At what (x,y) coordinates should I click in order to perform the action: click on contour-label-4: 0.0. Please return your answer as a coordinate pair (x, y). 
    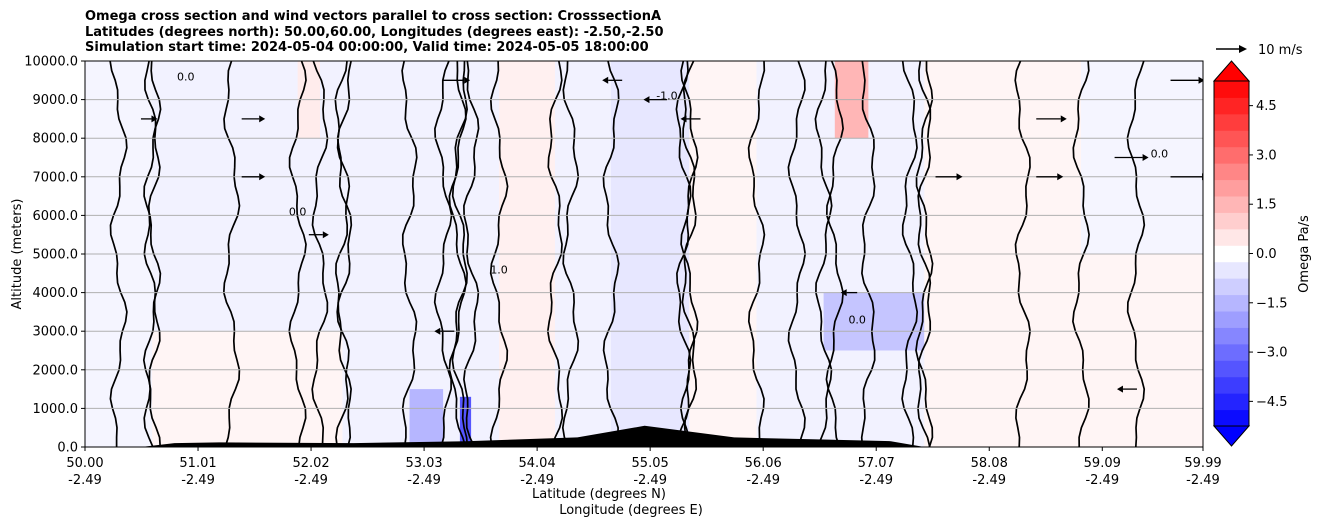
    Looking at the image, I should click on (857, 319).